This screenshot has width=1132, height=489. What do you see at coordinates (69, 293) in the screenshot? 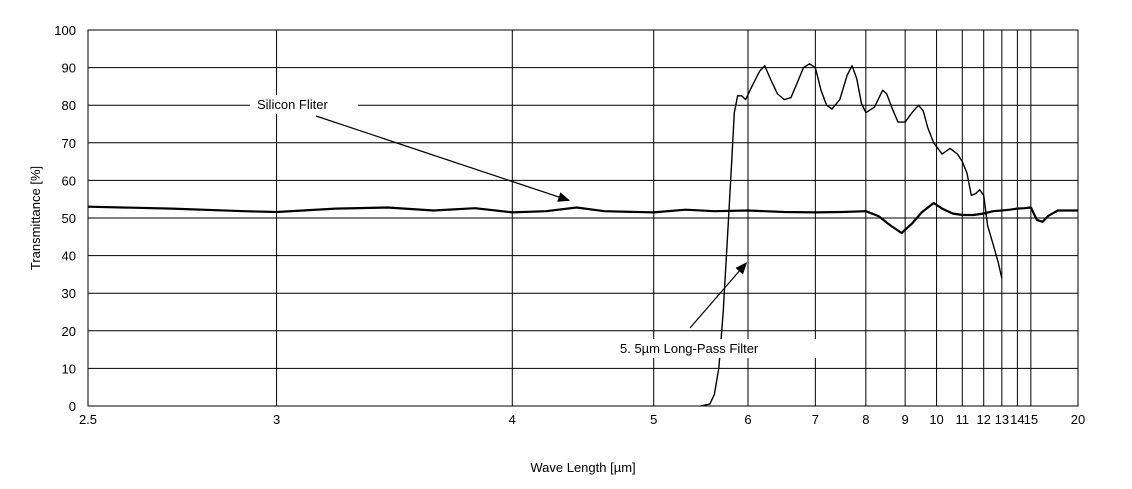
I see `y-tick-label: 30` at bounding box center [69, 293].